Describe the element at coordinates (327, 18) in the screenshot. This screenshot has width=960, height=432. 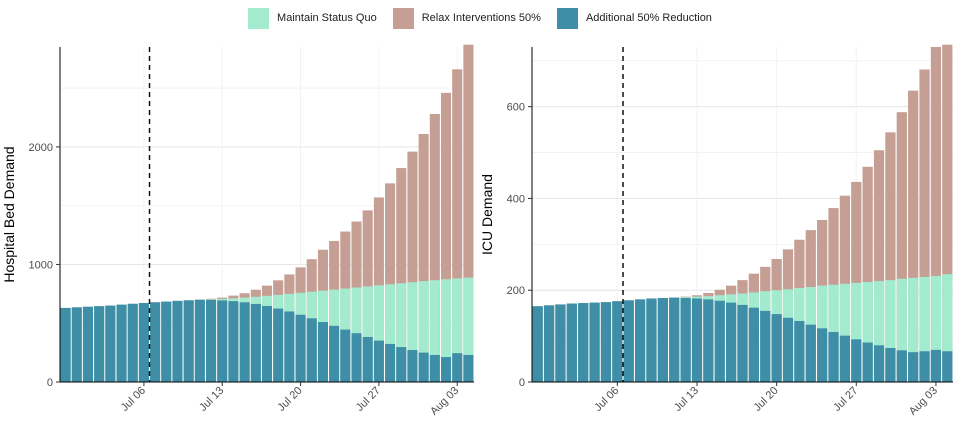
I see `legend-label-maintain: Maintain Status Quo` at that location.